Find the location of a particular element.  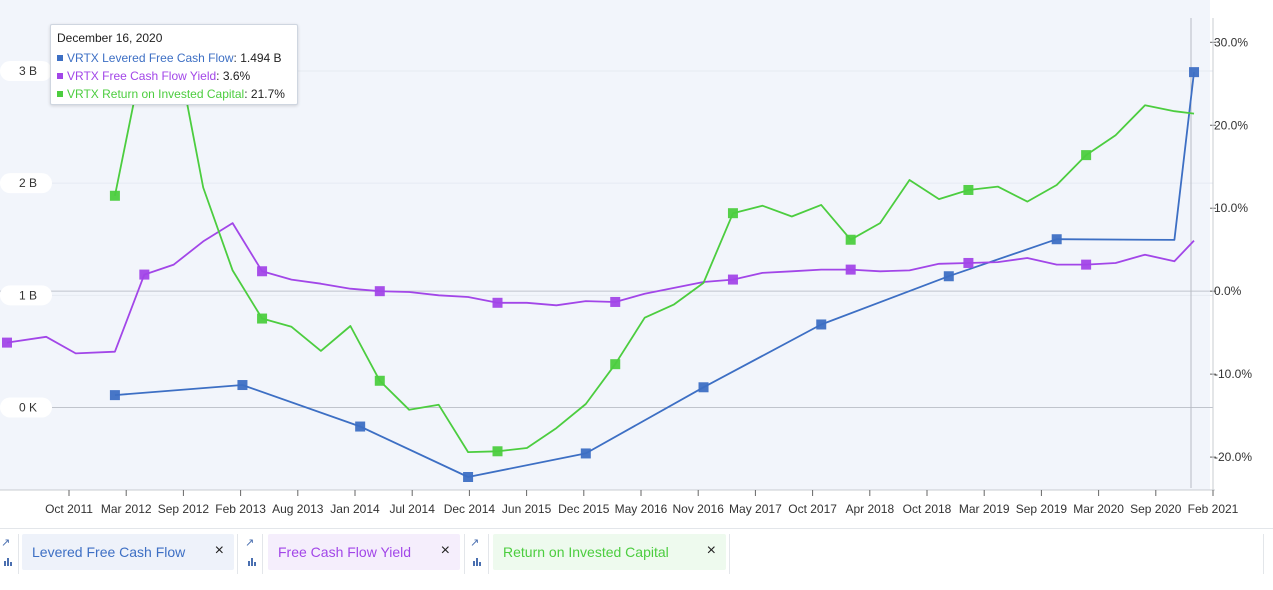

tooltip-date: December 16, 2020 is located at coordinates (110, 38).